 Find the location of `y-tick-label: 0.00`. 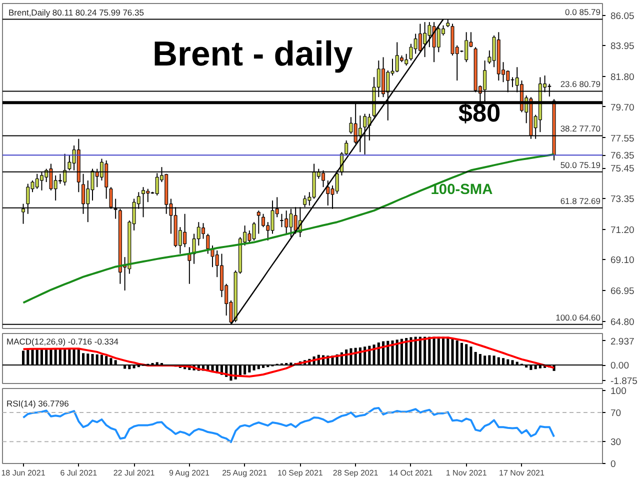

y-tick-label: 0.00 is located at coordinates (619, 366).